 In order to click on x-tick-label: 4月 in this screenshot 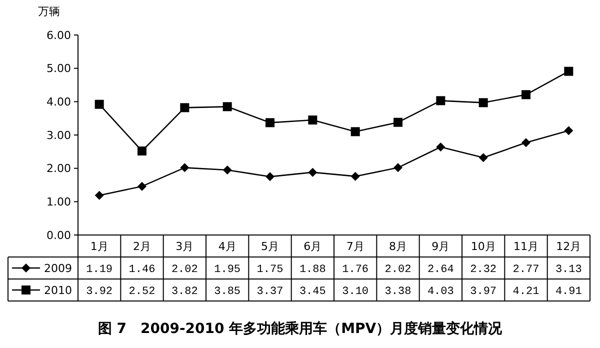, I will do `click(227, 246)`.